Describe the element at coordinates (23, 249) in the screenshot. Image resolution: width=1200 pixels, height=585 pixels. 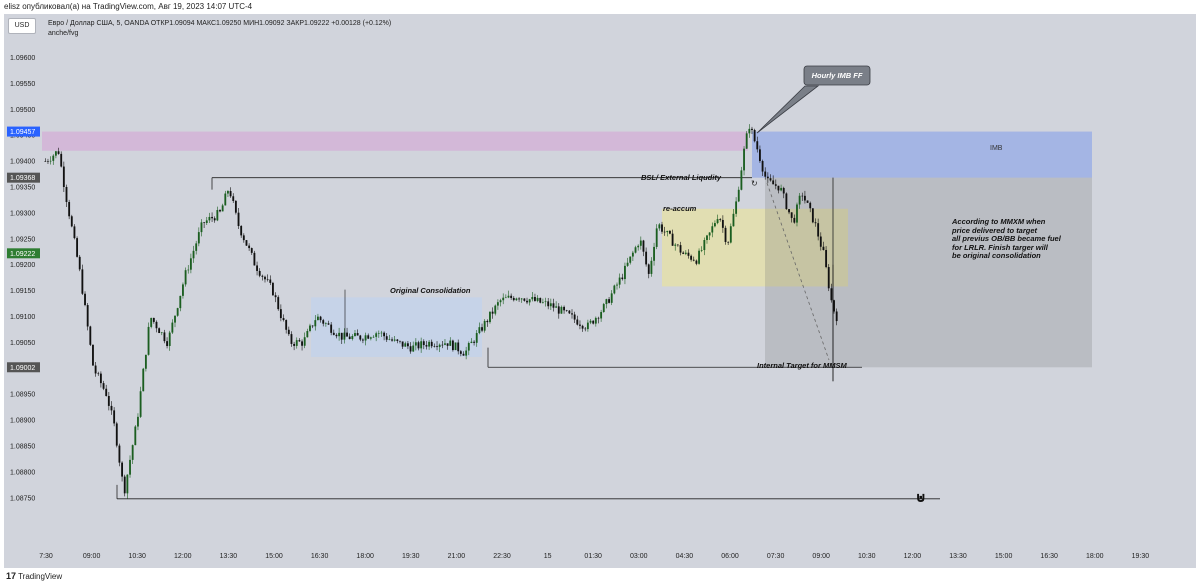
I see `price-tags: 1.09457 1.09368 1.09222 1.09002` at that location.